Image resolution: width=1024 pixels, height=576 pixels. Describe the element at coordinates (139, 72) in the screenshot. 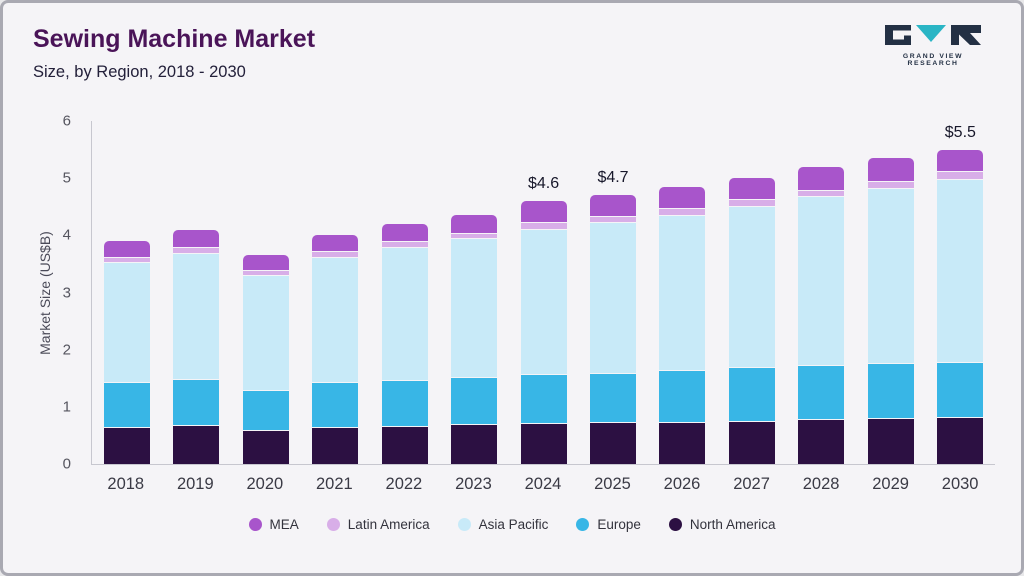

I see `page-subtitle: Size, by Region, 2018 - 2030` at that location.